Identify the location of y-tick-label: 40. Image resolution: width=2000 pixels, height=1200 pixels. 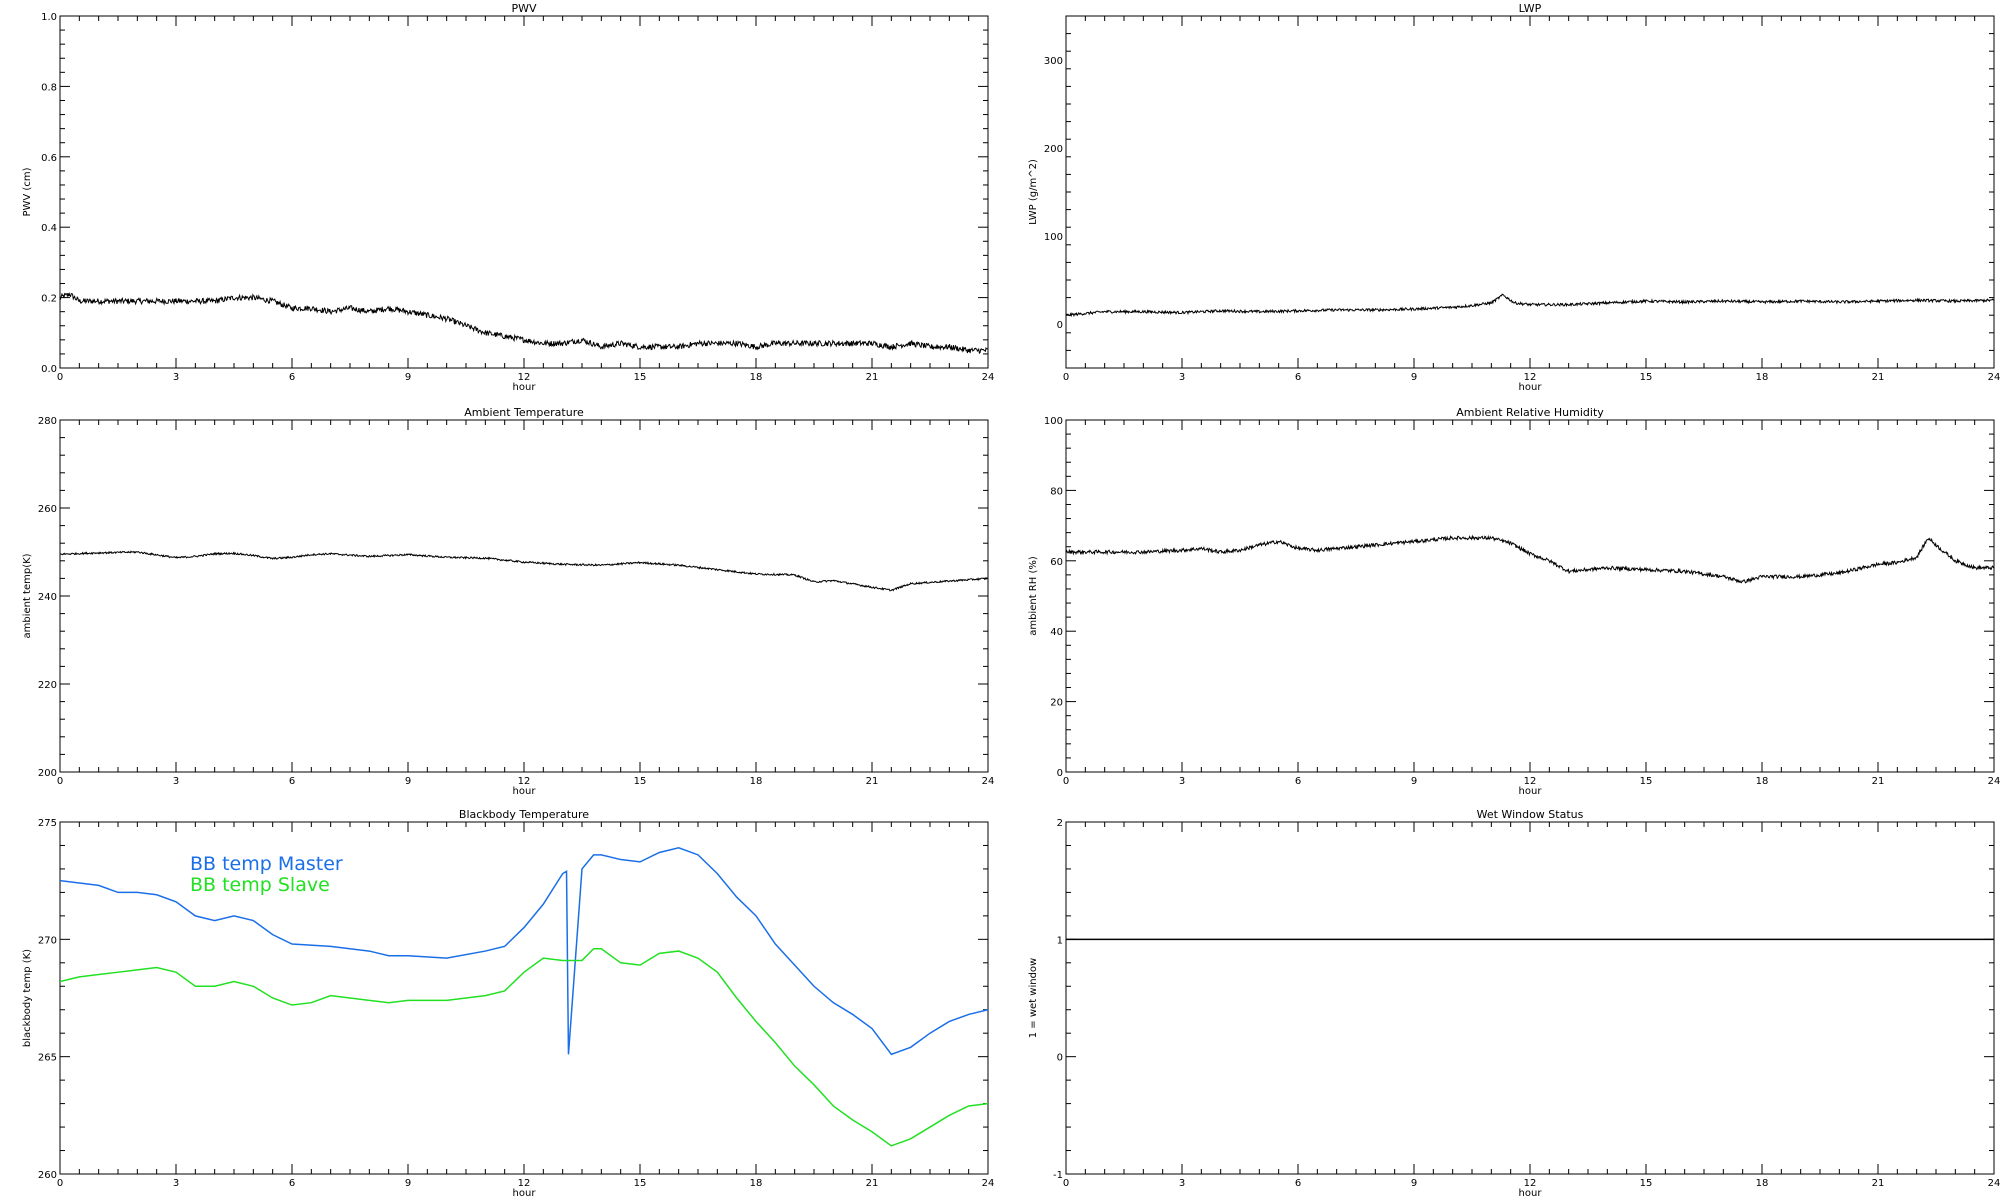
(1056, 632).